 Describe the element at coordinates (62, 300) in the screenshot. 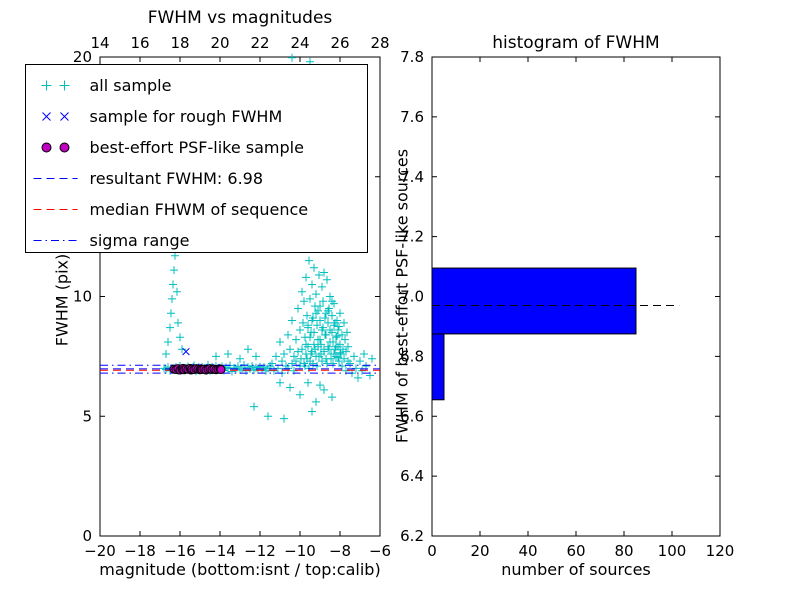

I see `left-yaxis-label: FWHM (pix)` at that location.